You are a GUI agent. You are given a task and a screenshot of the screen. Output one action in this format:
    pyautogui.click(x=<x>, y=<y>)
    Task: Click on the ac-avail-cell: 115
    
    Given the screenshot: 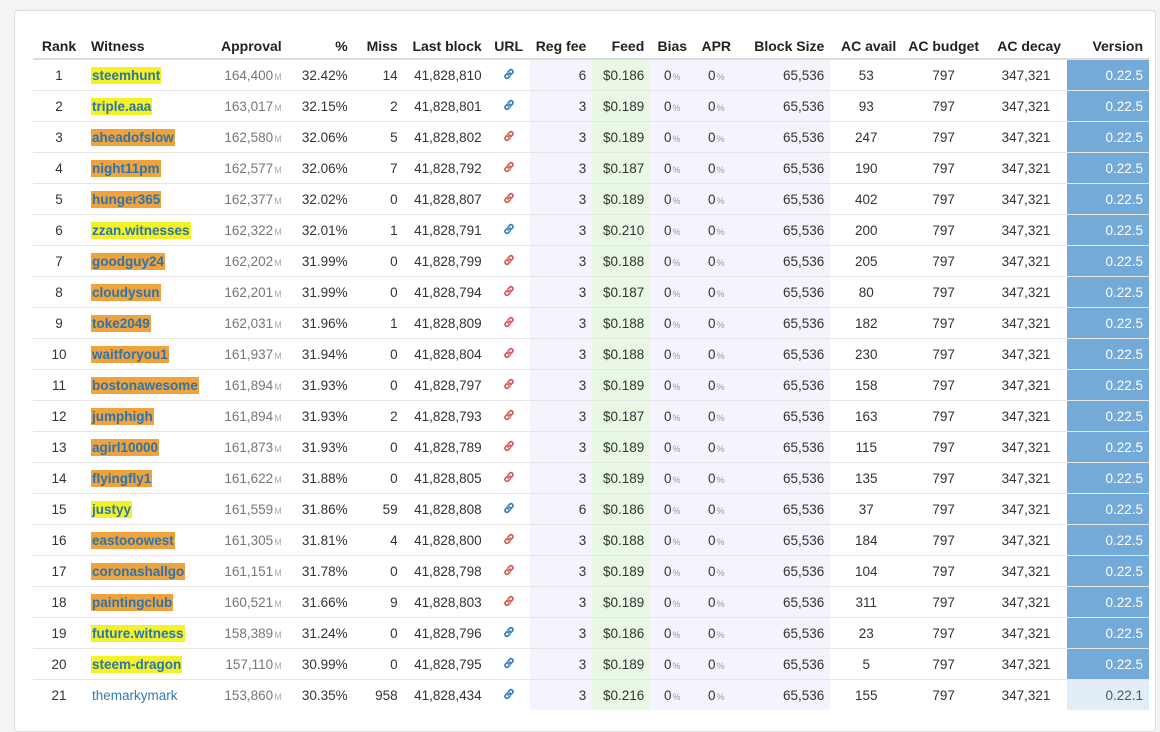 What is the action you would take?
    pyautogui.click(x=866, y=447)
    